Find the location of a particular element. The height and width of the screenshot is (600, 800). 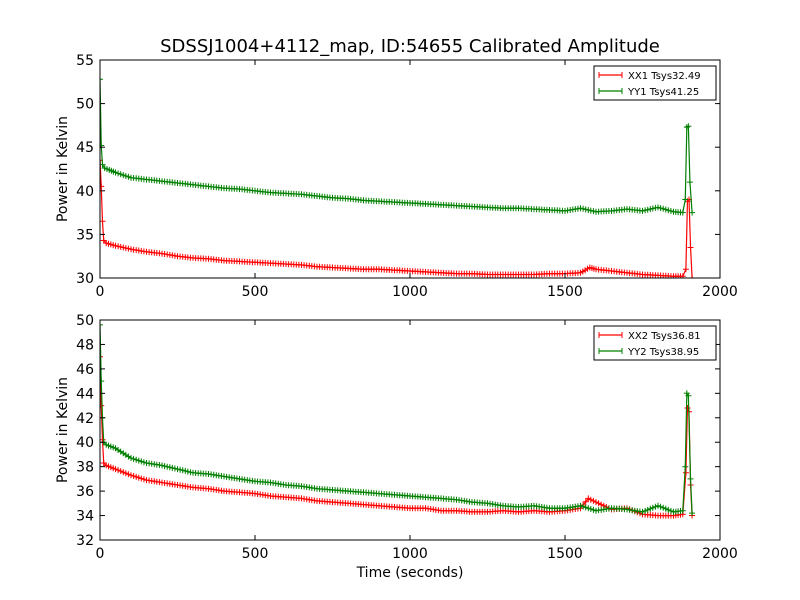

y-tick-label: 40 is located at coordinates (85, 192).